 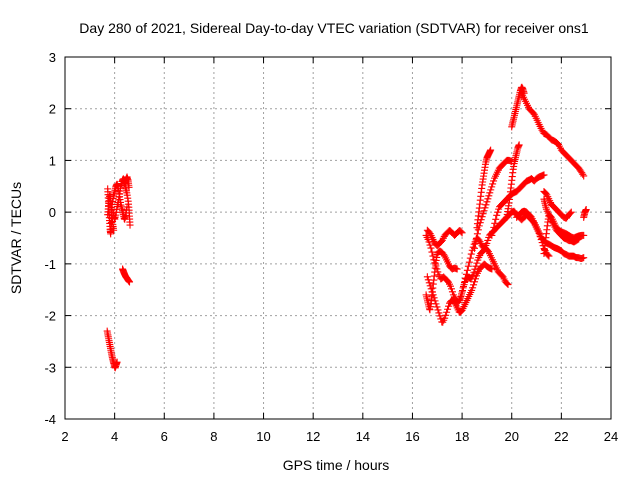 What do you see at coordinates (511, 436) in the screenshot?
I see `x-tick-label: 20` at bounding box center [511, 436].